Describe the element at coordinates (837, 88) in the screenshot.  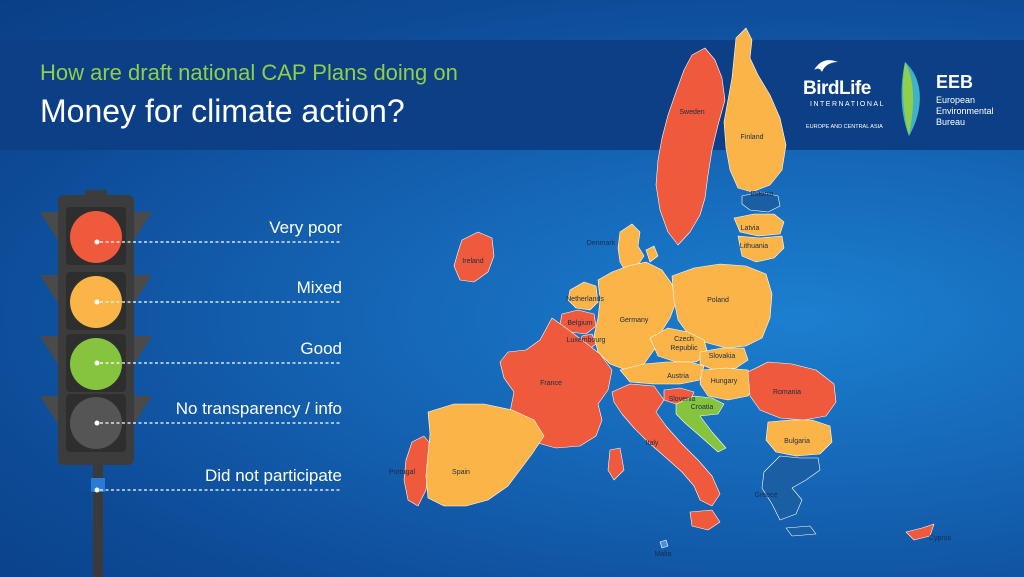
I see `birdlife-name: BirdLife` at that location.